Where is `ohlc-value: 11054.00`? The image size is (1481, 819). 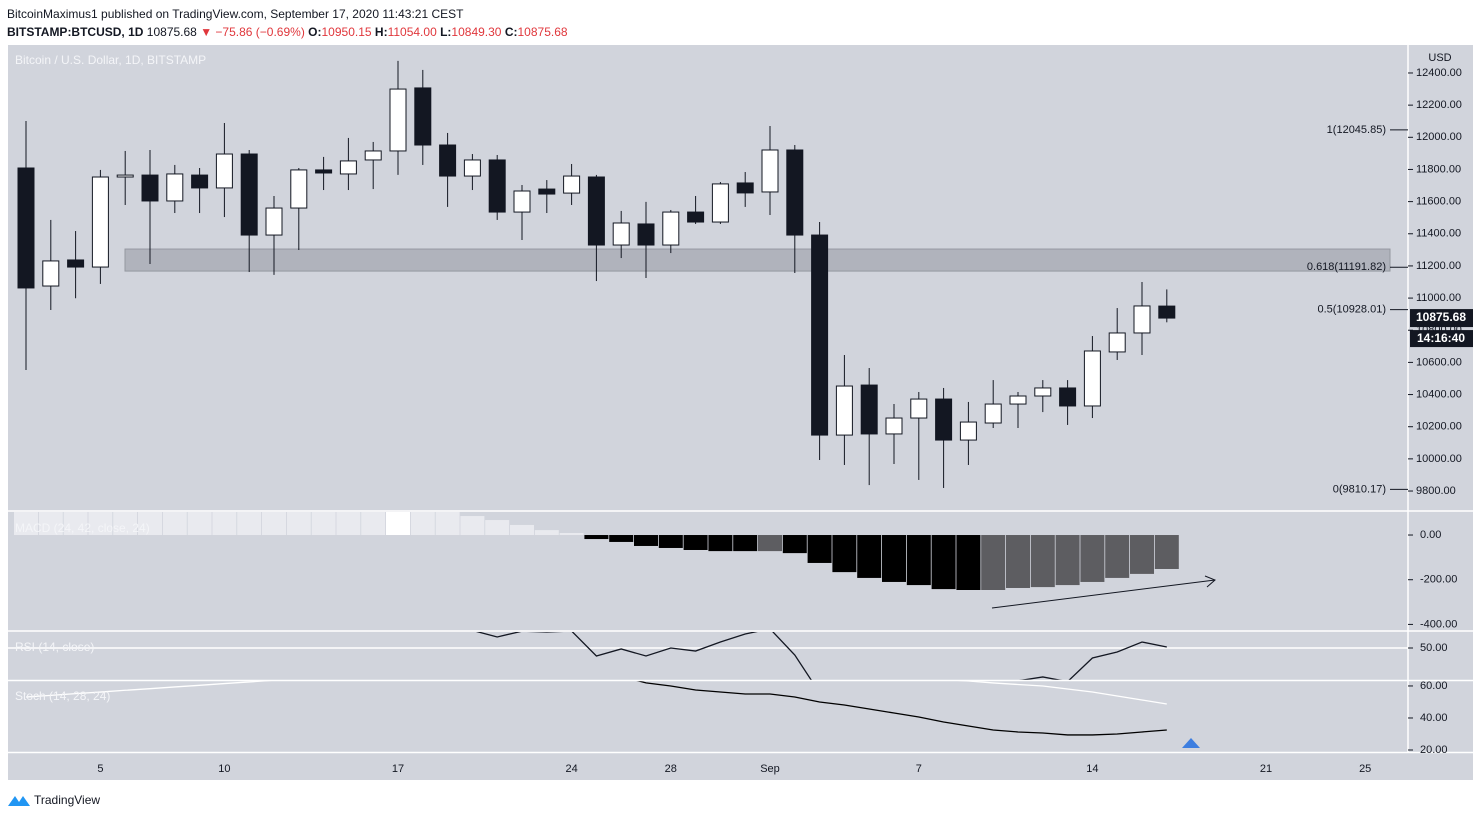
ohlc-value: 11054.00 is located at coordinates (412, 32).